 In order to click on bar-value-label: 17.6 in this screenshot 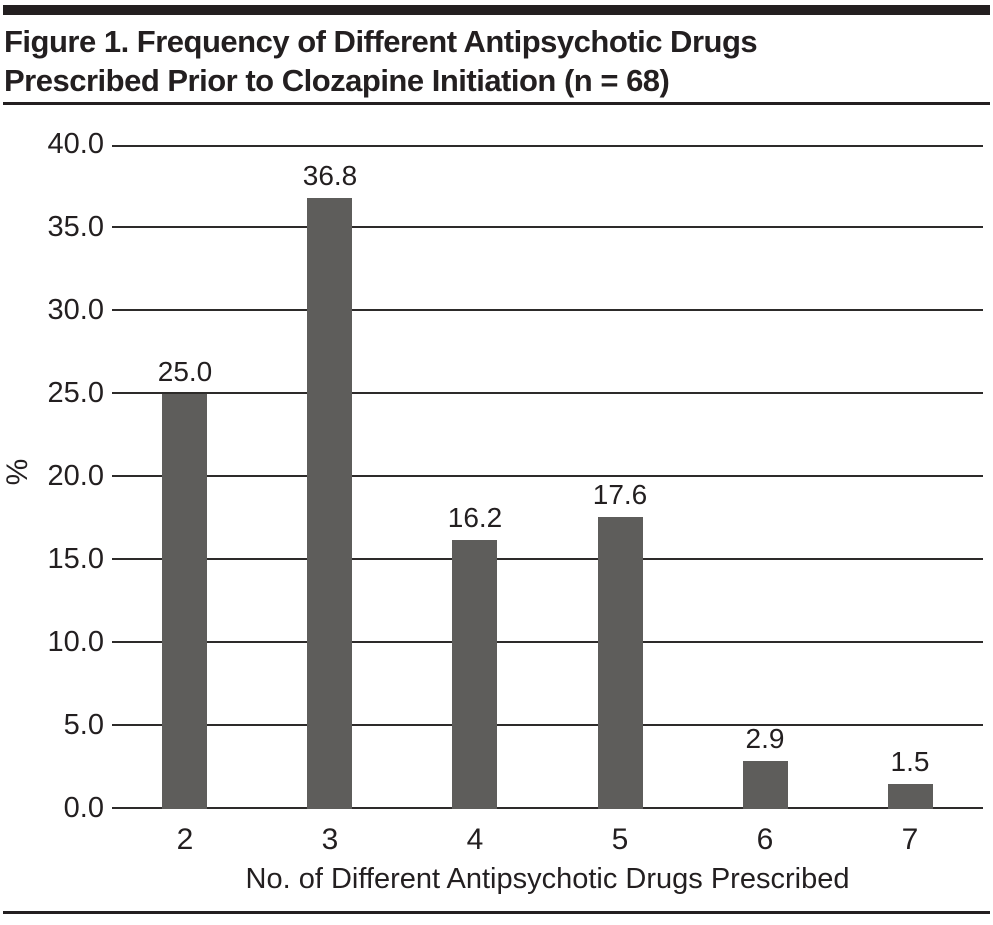, I will do `click(620, 494)`.